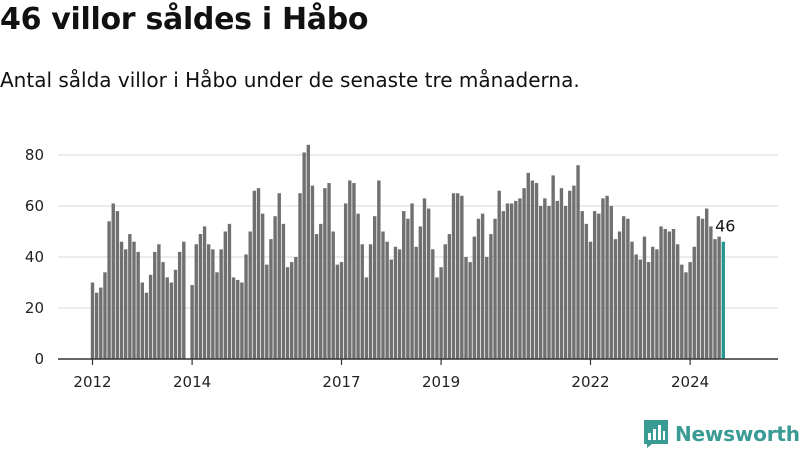  What do you see at coordinates (34, 206) in the screenshot?
I see `y-tick-label: 60` at bounding box center [34, 206].